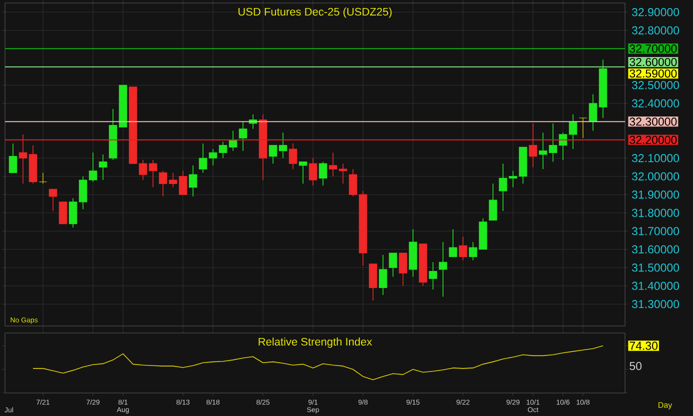 The image size is (693, 416). Describe the element at coordinates (656, 12) in the screenshot. I see `y-tick-label: 32.90000` at that location.